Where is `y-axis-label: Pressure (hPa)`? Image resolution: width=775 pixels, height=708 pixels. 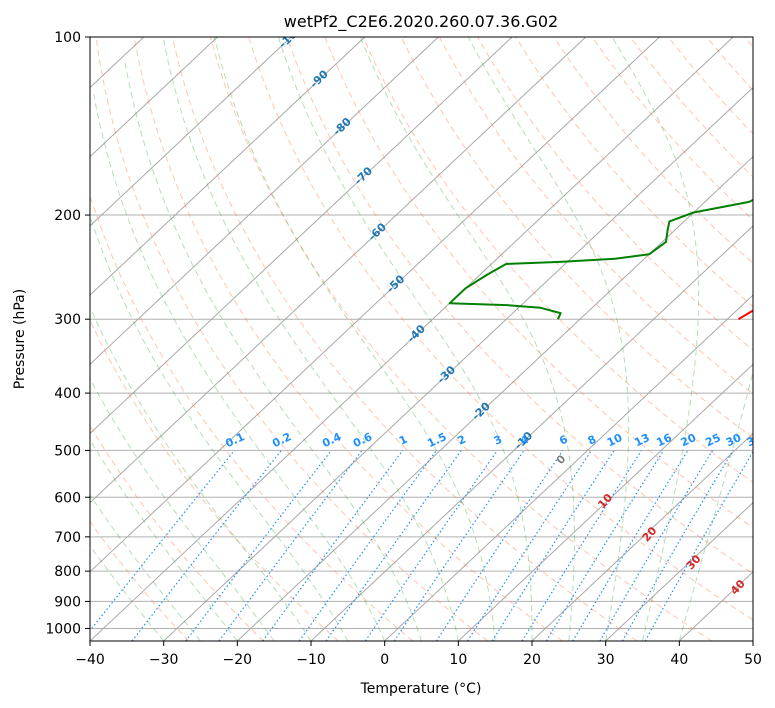
y-axis-label: Pressure (hPa) is located at coordinates (20, 339).